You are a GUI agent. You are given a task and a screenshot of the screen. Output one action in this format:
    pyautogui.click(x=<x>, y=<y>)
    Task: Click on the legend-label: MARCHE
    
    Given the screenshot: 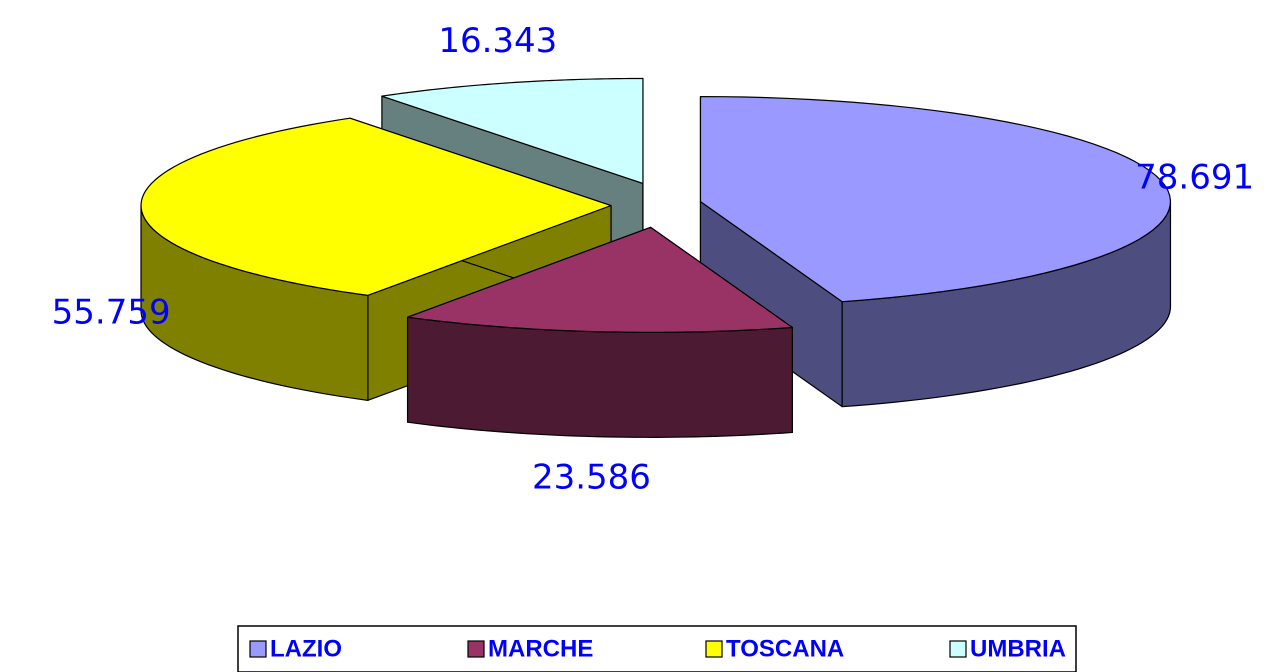 What is the action you would take?
    pyautogui.click(x=540, y=648)
    